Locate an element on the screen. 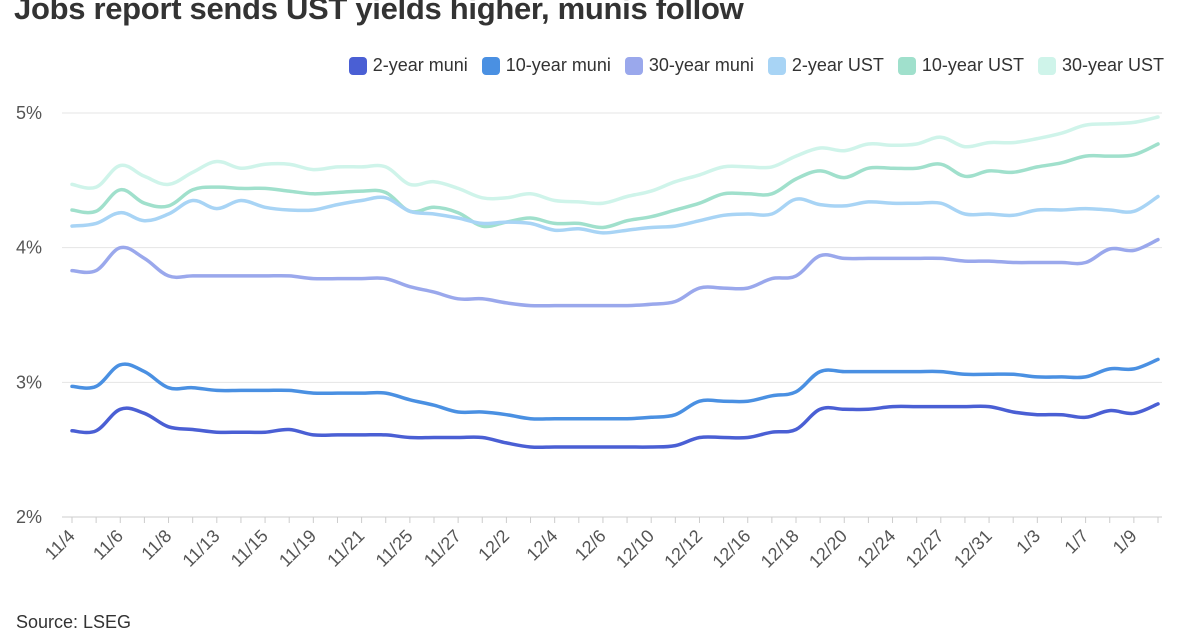 This screenshot has height=633, width=1200. x-tick-label: 1/3 is located at coordinates (1028, 542).